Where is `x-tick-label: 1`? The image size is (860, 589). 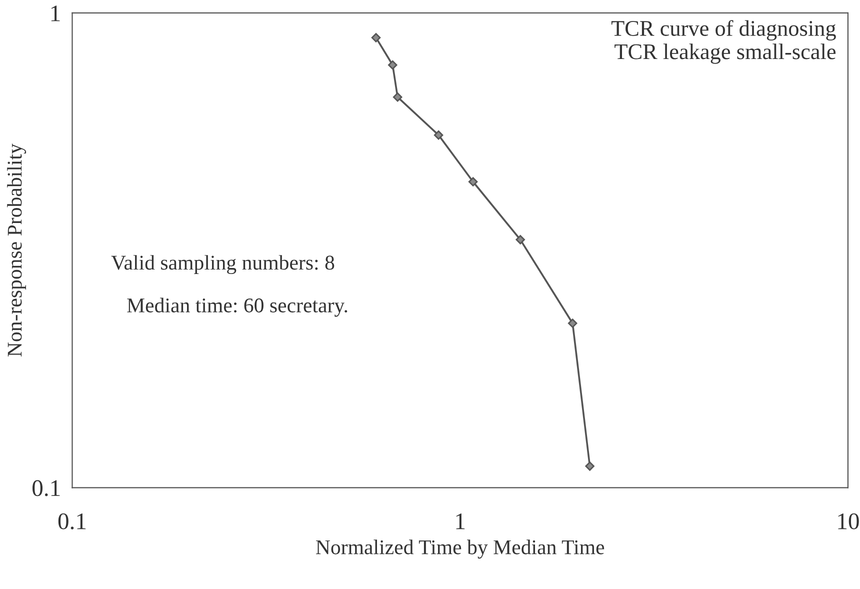 x-tick-label: 1 is located at coordinates (460, 521).